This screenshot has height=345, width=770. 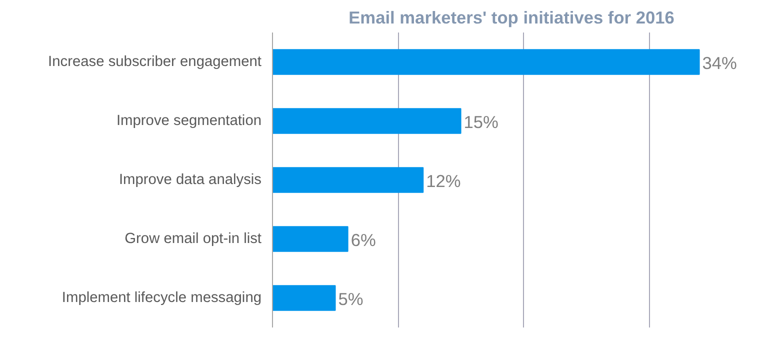 I want to click on y-tick-label: Improve data analysis, so click(x=190, y=180).